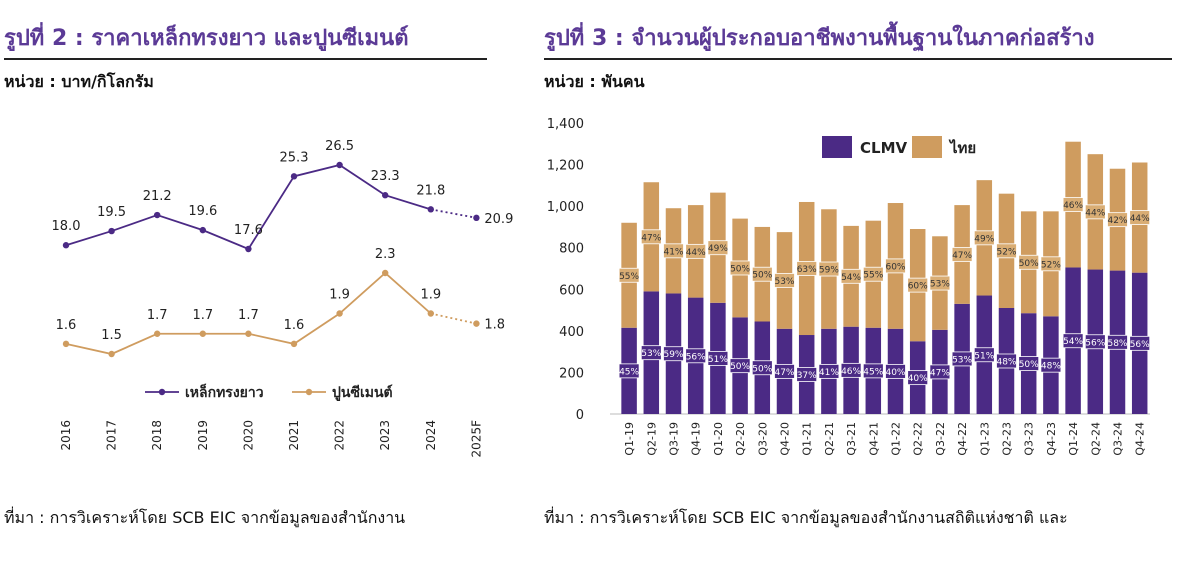  Describe the element at coordinates (571, 373) in the screenshot. I see `y-tick-label-1: 200` at that location.